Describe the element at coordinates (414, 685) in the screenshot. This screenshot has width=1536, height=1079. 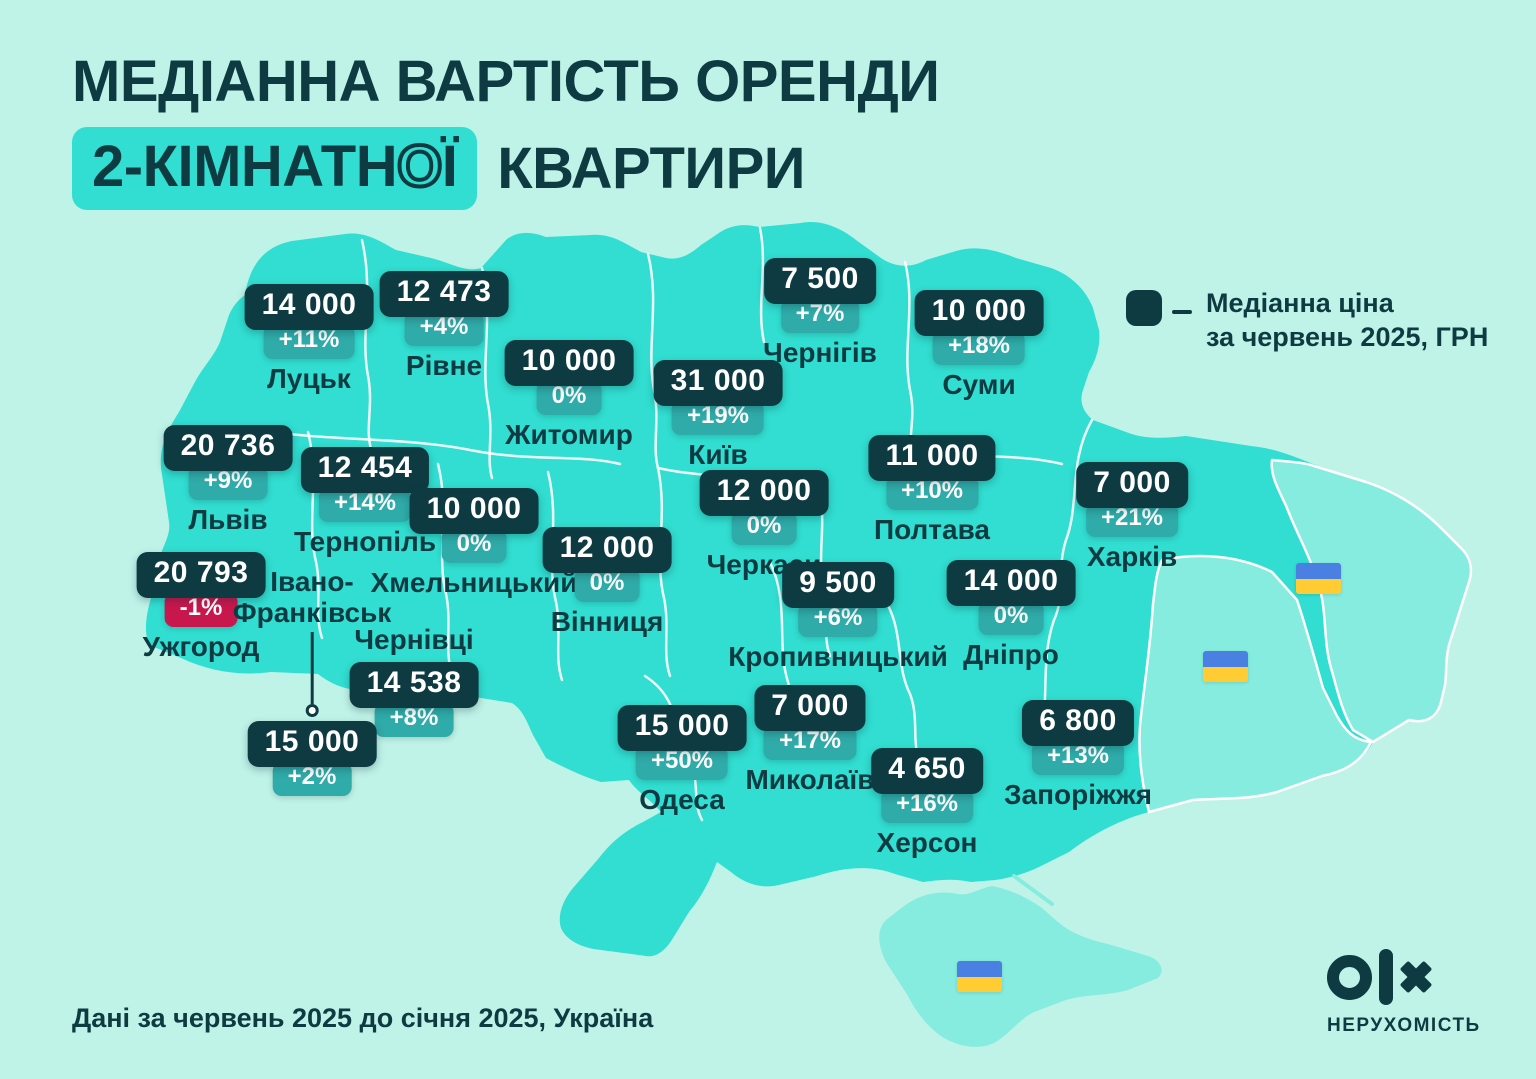
I see `price-badge: 14 538` at that location.